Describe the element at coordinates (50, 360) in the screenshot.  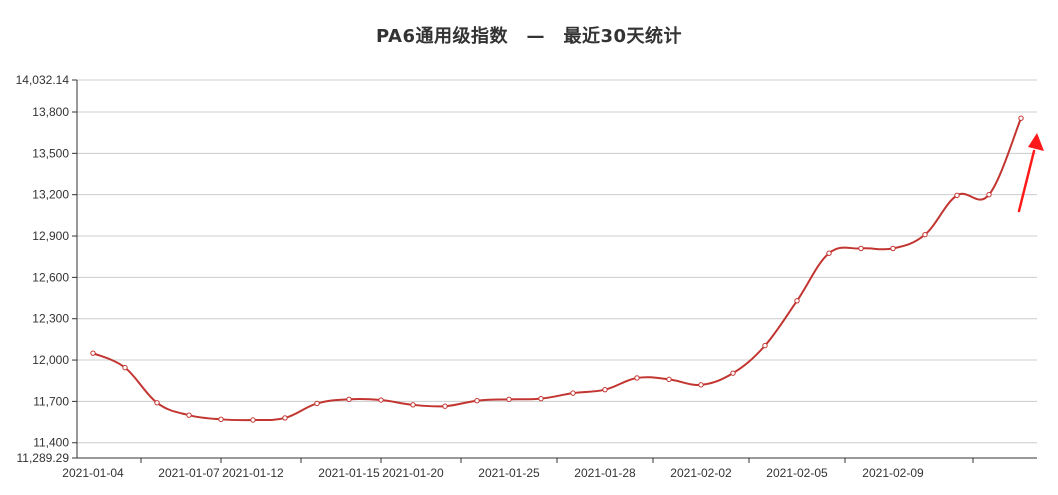
I see `y-tick-label: 12,000` at that location.